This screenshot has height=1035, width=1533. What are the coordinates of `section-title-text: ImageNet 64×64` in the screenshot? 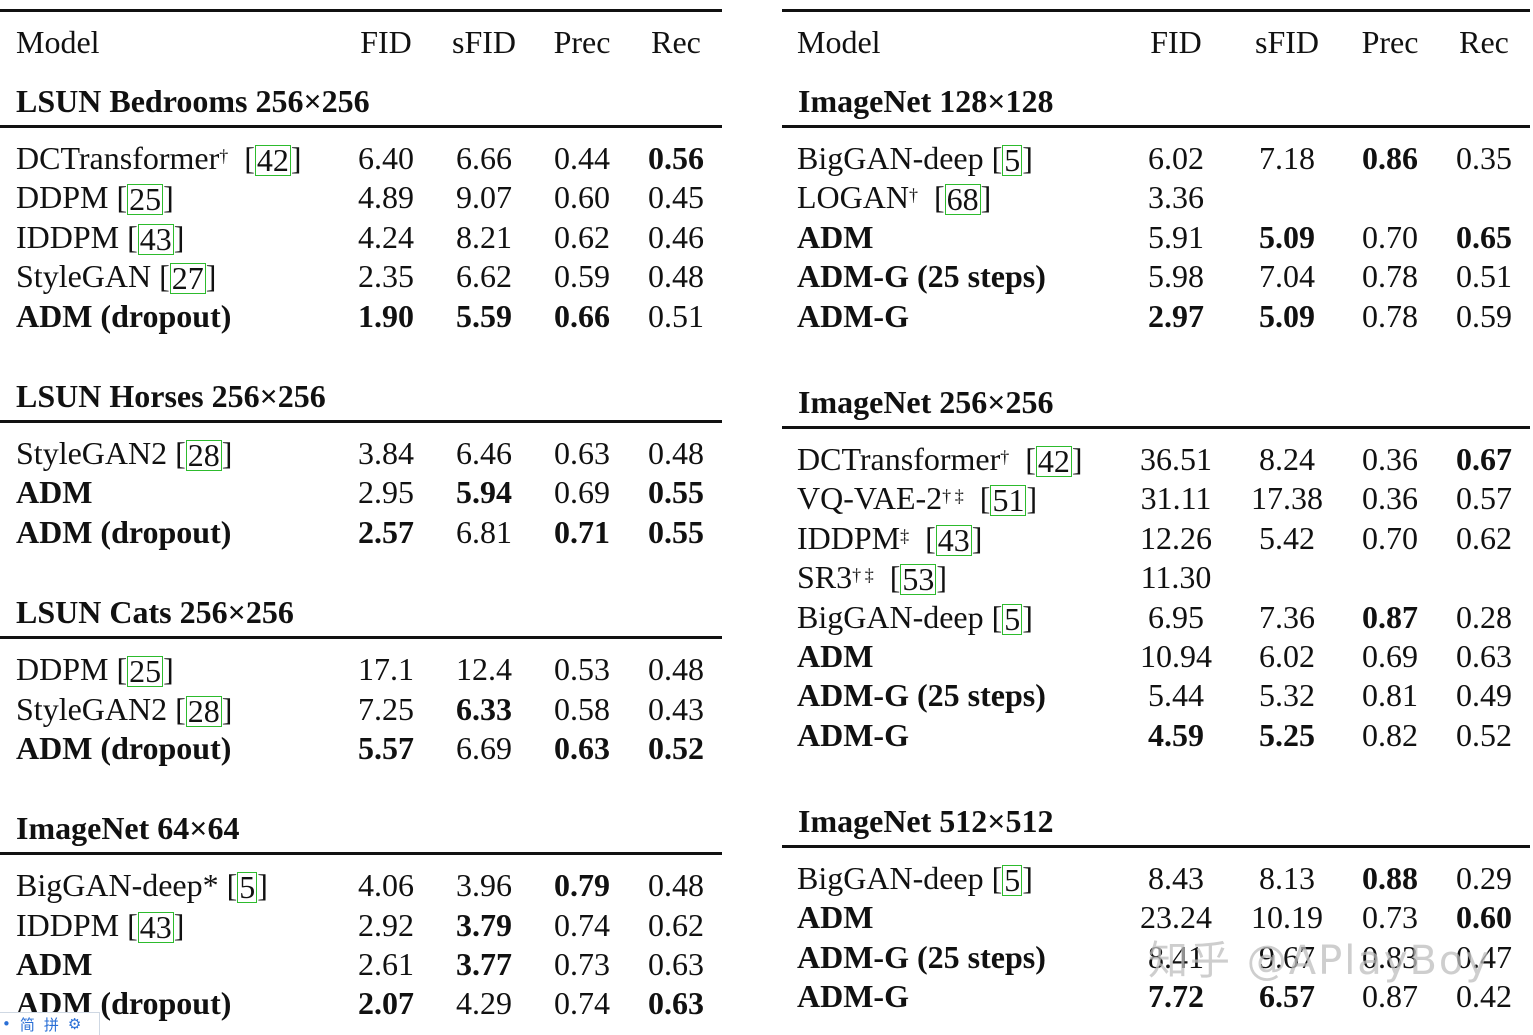 It's located at (128, 828).